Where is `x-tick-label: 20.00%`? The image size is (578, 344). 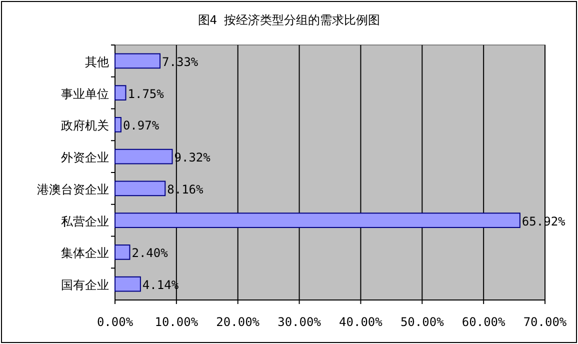
x-tick-label: 20.00% is located at coordinates (238, 322).